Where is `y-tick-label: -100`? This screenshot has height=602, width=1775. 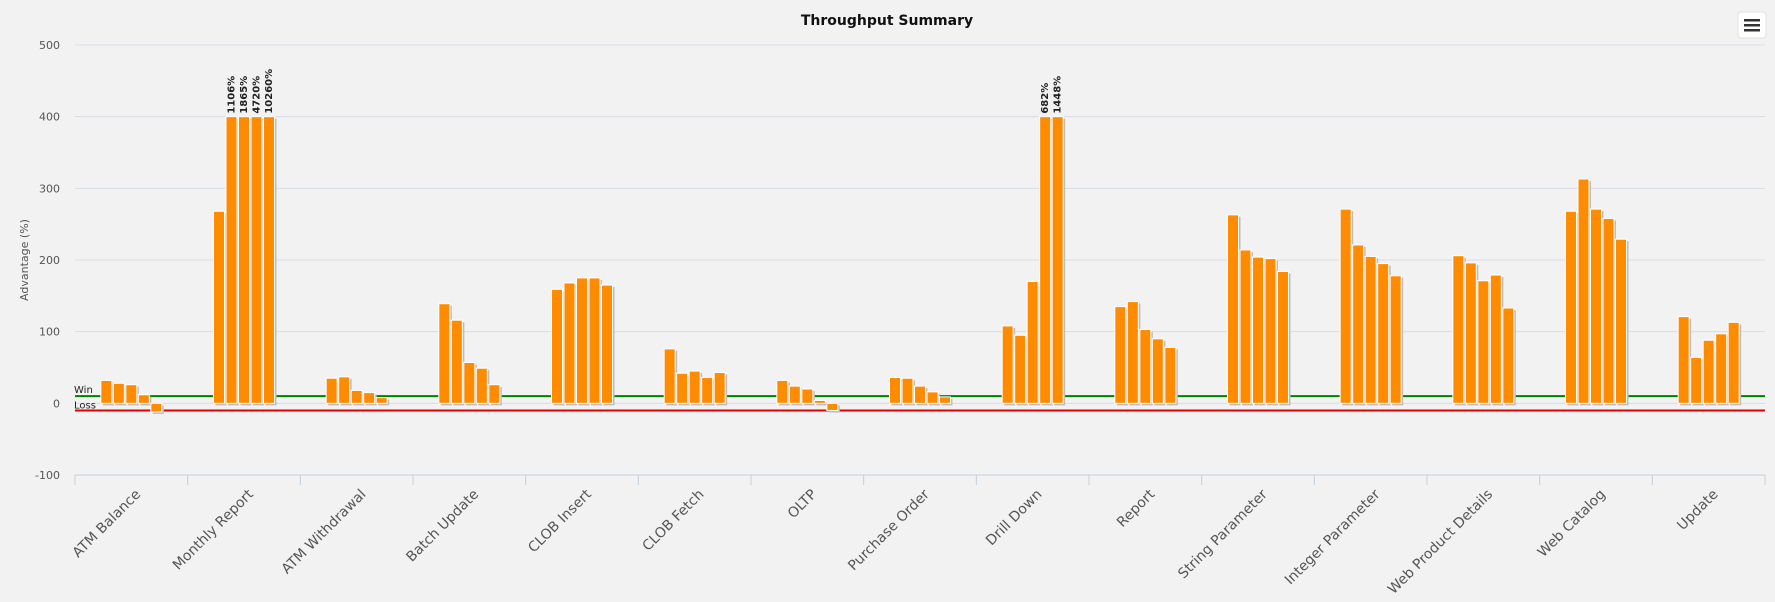
y-tick-label: -100 is located at coordinates (47, 475).